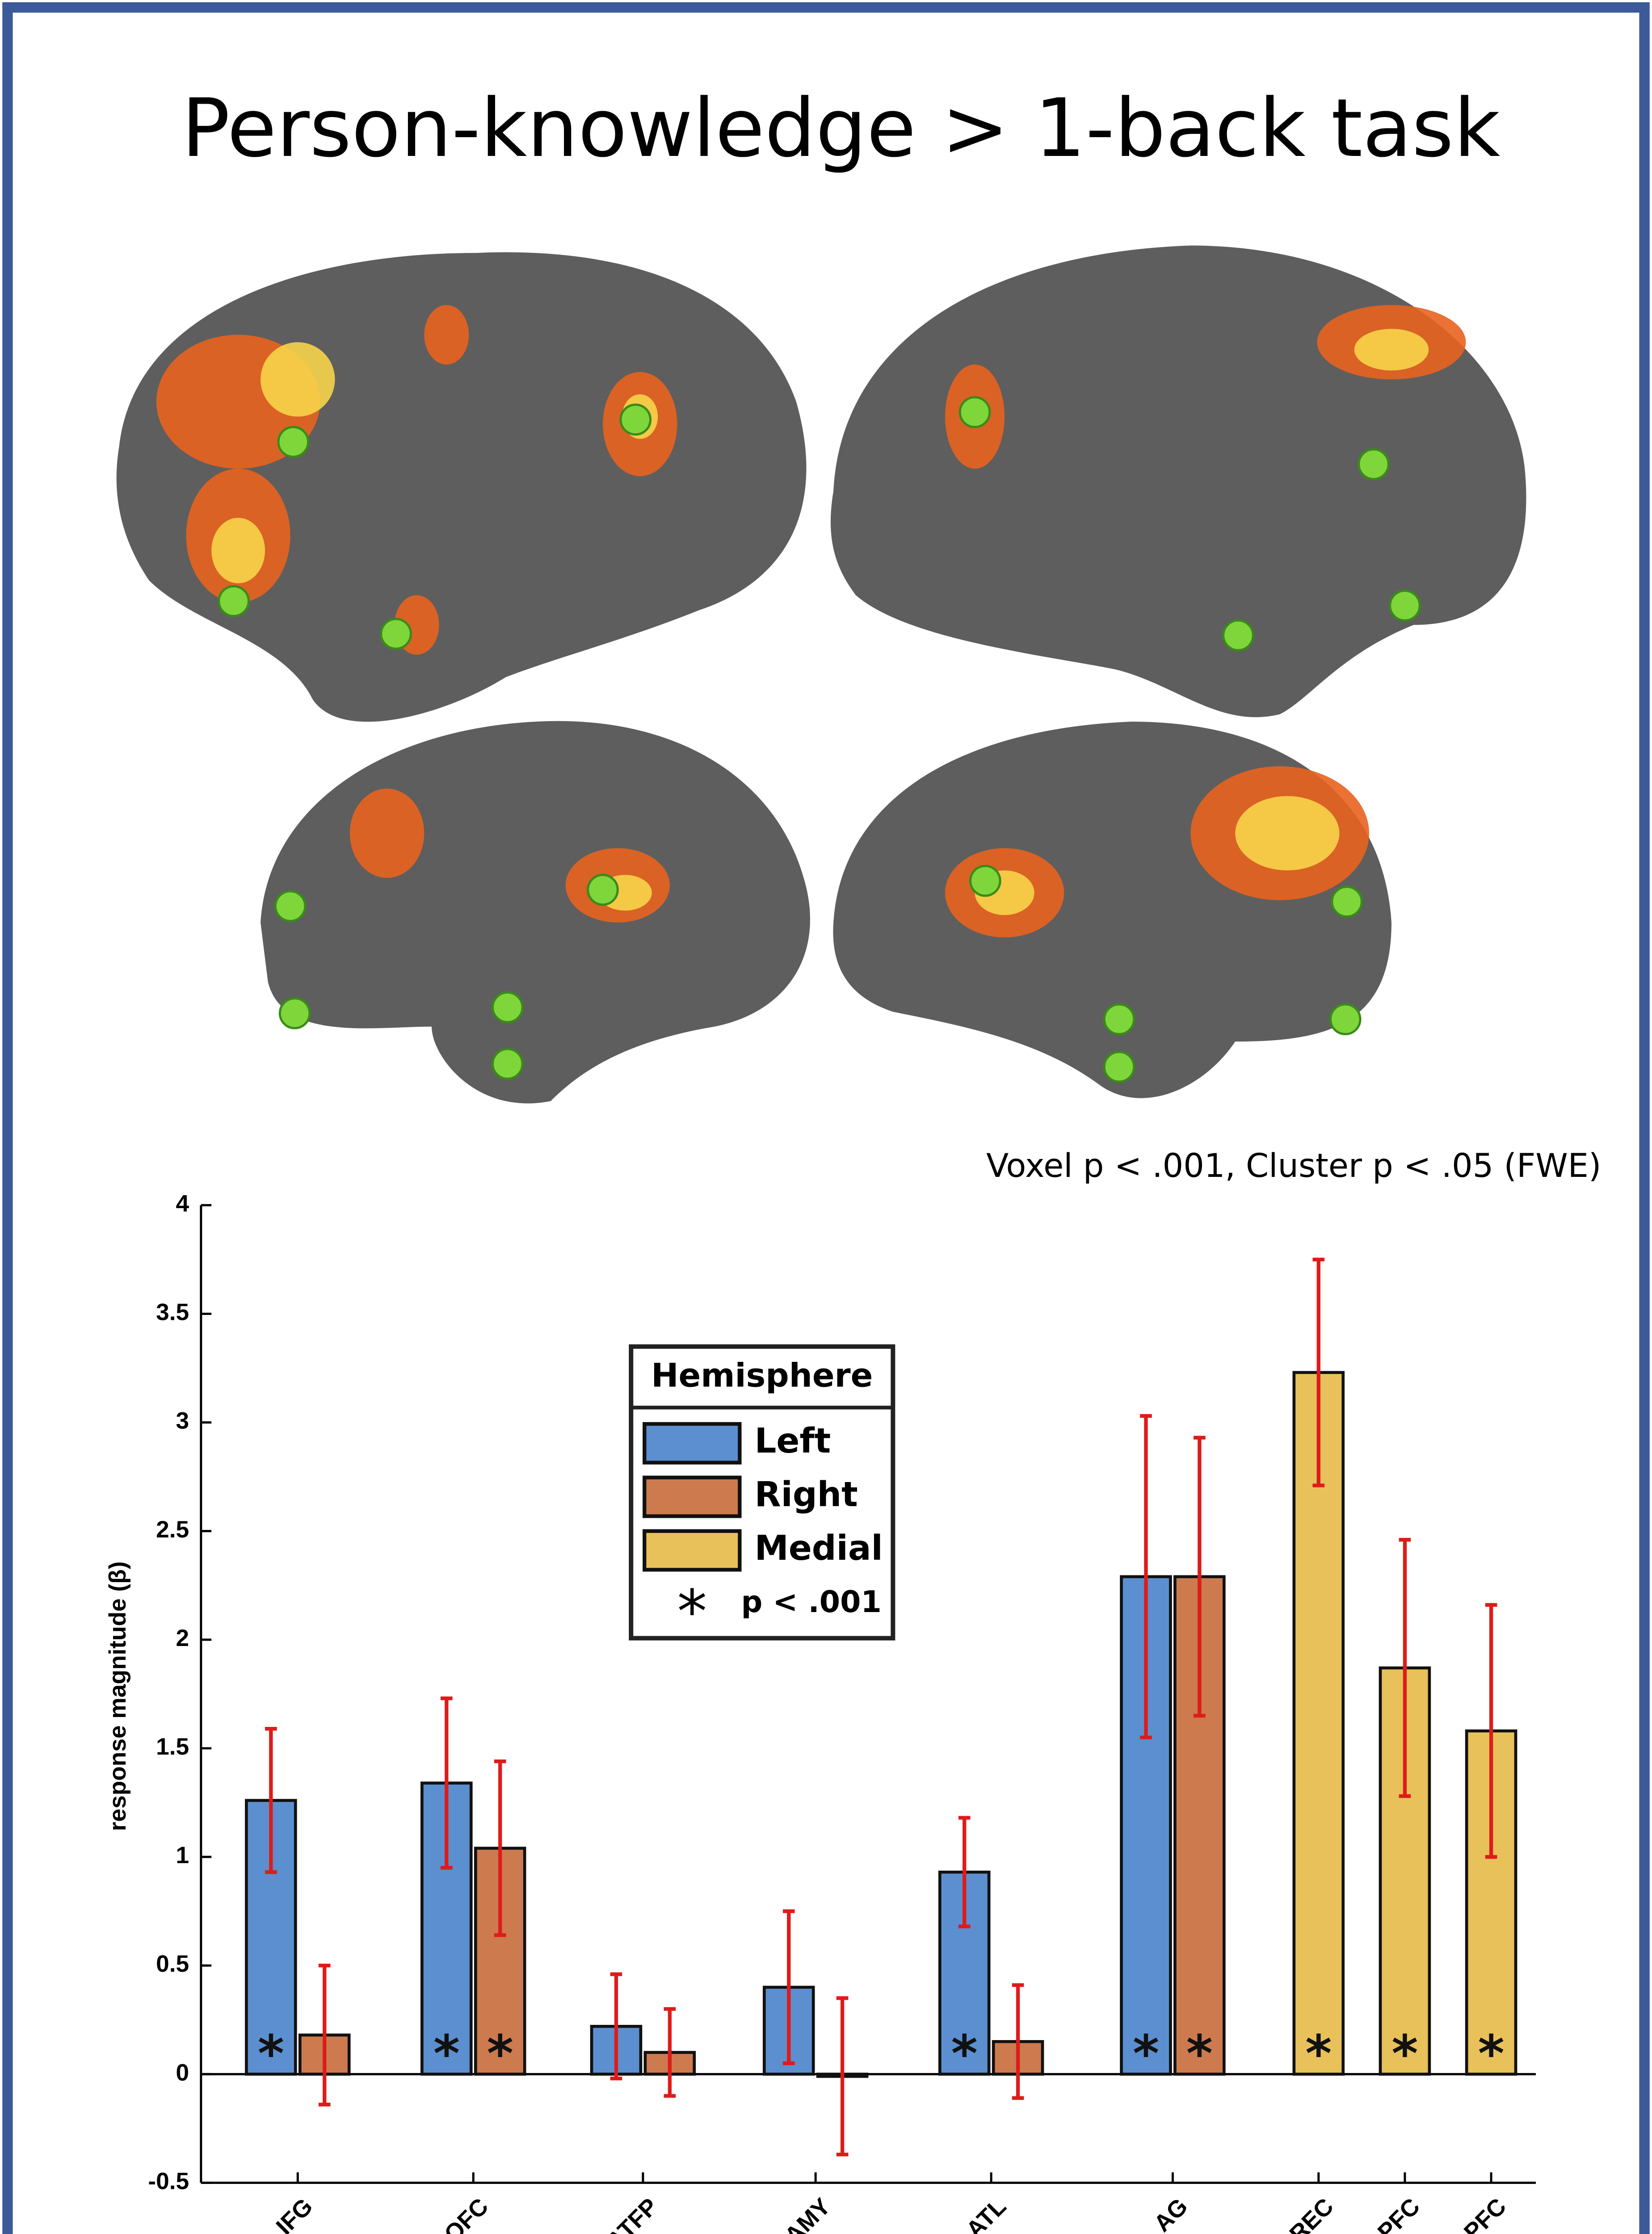  I want to click on threshold-note: Voxel p < .001, Cluster p < .05 (FWE), so click(1293, 1166).